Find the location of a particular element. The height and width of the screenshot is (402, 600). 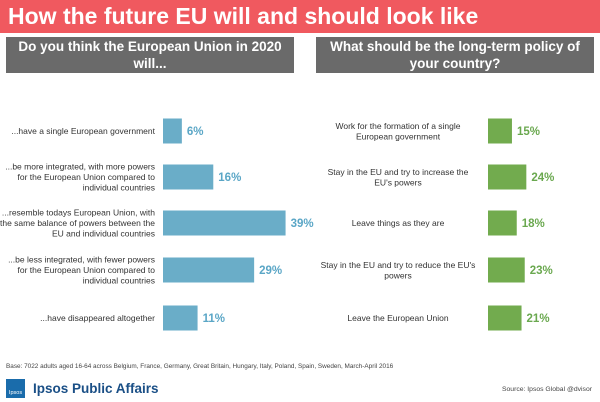

brand: Ipsos Ipsos Public Affairs is located at coordinates (82, 388).